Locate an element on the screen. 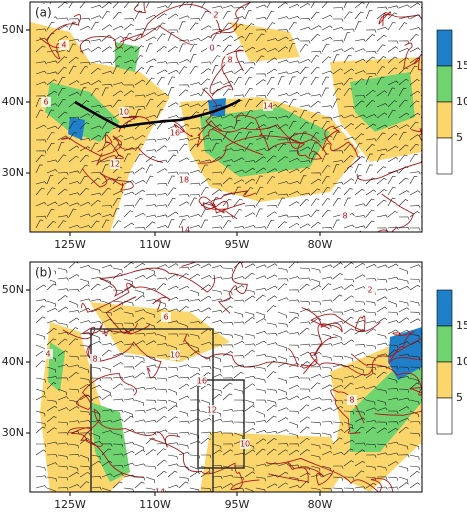 The width and height of the screenshot is (467, 518). shaded-region is located at coordinates (275, 462).